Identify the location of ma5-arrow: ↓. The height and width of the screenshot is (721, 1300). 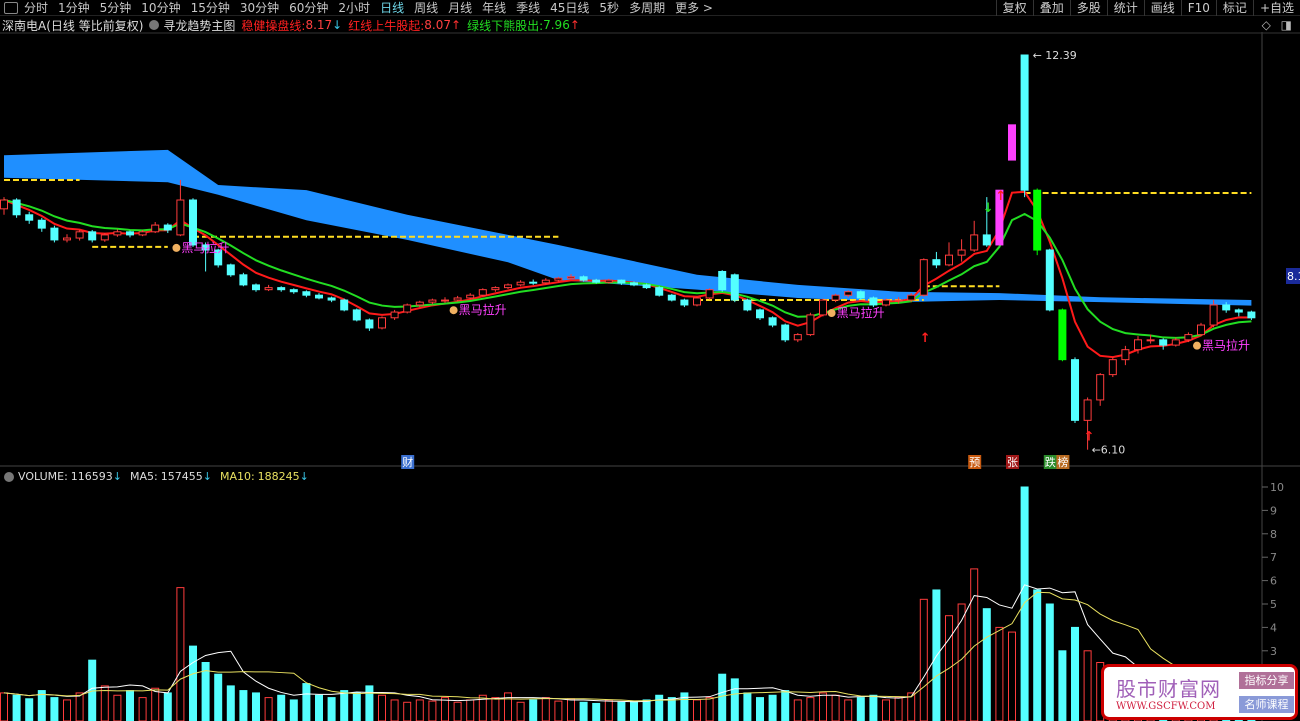
(207, 476).